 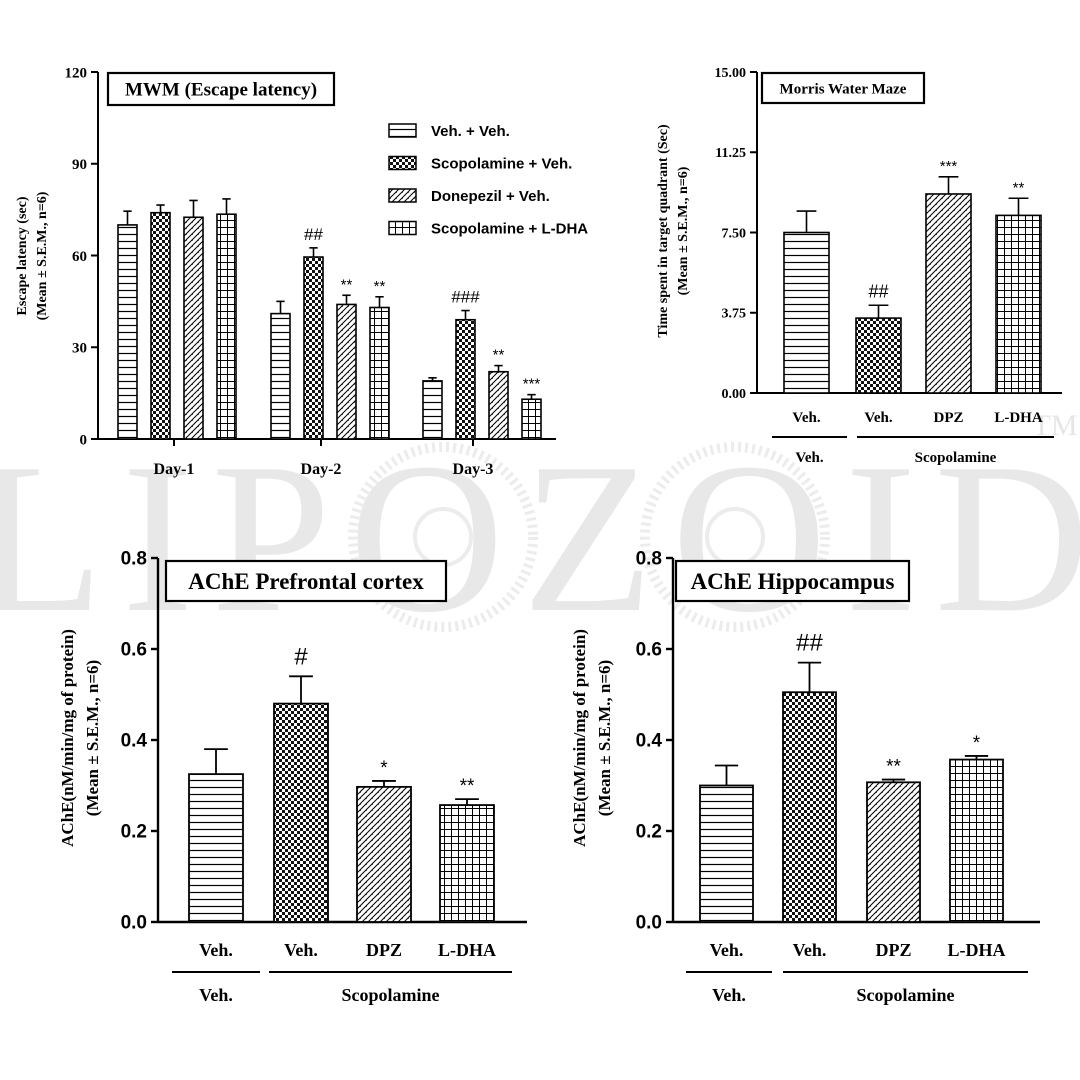 I want to click on chart-title: AChE Hippocampus, so click(x=793, y=581).